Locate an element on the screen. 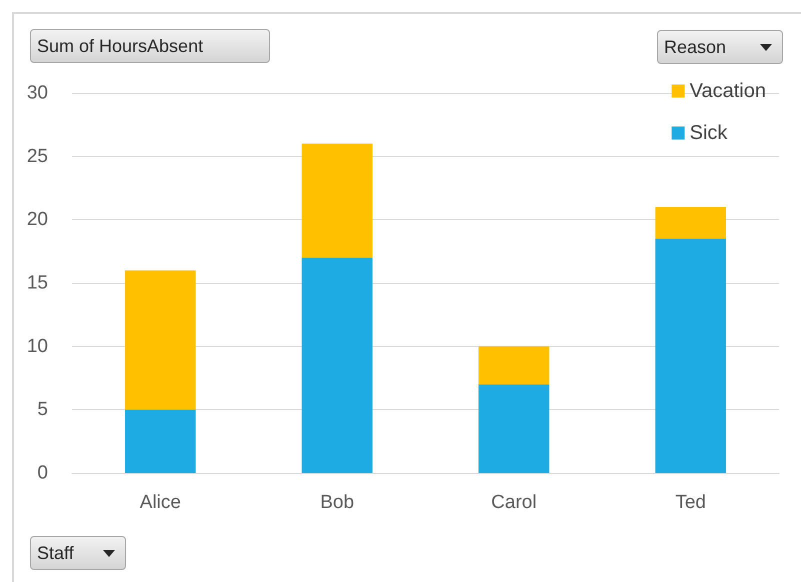  legend-label: Vacation is located at coordinates (728, 91).